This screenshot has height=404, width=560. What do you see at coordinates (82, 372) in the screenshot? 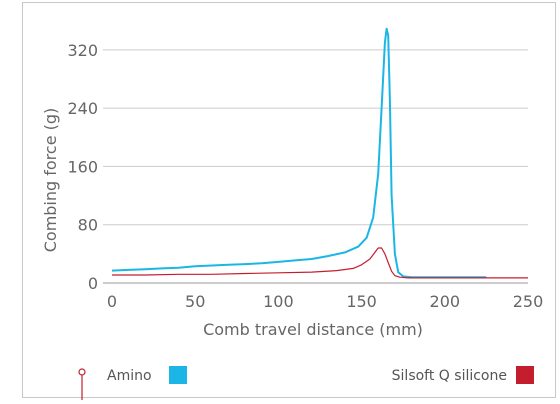
I see `legend-pin-head` at bounding box center [82, 372].